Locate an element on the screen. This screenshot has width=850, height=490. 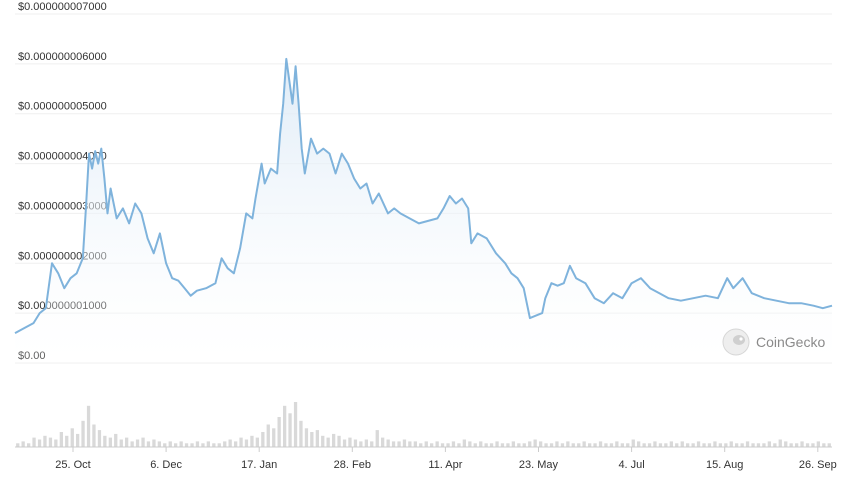
y-tick-label: $0.000000005000 is located at coordinates (62, 107).